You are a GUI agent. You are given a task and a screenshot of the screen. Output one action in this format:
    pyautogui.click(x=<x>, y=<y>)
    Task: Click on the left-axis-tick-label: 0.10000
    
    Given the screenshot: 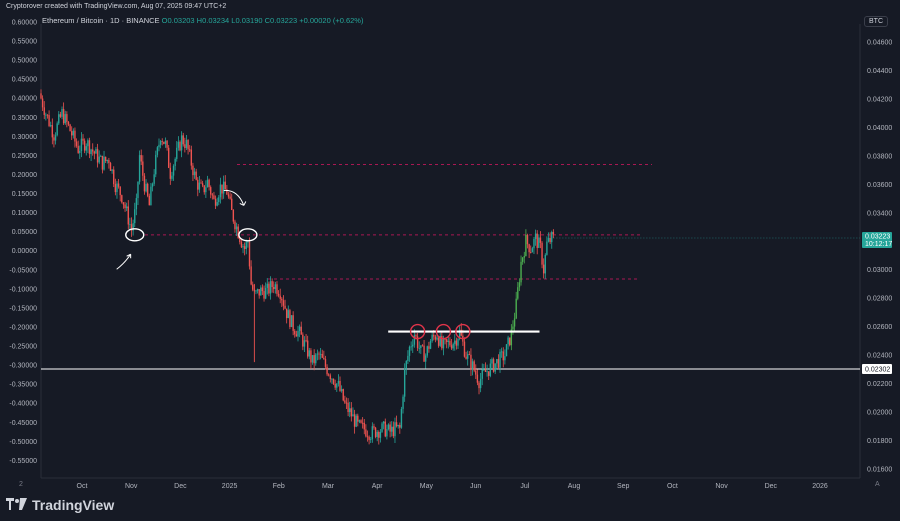 What is the action you would take?
    pyautogui.click(x=24, y=213)
    